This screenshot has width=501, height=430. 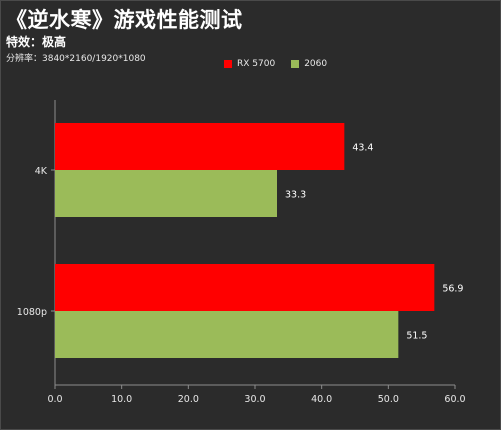 What do you see at coordinates (54, 399) in the screenshot?
I see `x-tick-label-0: 0.0` at bounding box center [54, 399].